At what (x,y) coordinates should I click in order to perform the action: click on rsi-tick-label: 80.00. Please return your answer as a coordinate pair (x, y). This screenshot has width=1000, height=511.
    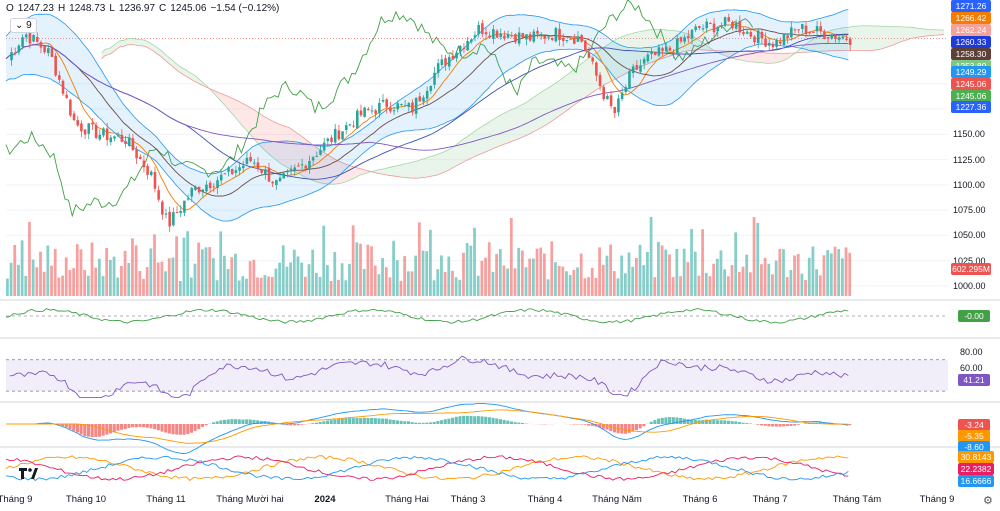
    Looking at the image, I should click on (971, 351).